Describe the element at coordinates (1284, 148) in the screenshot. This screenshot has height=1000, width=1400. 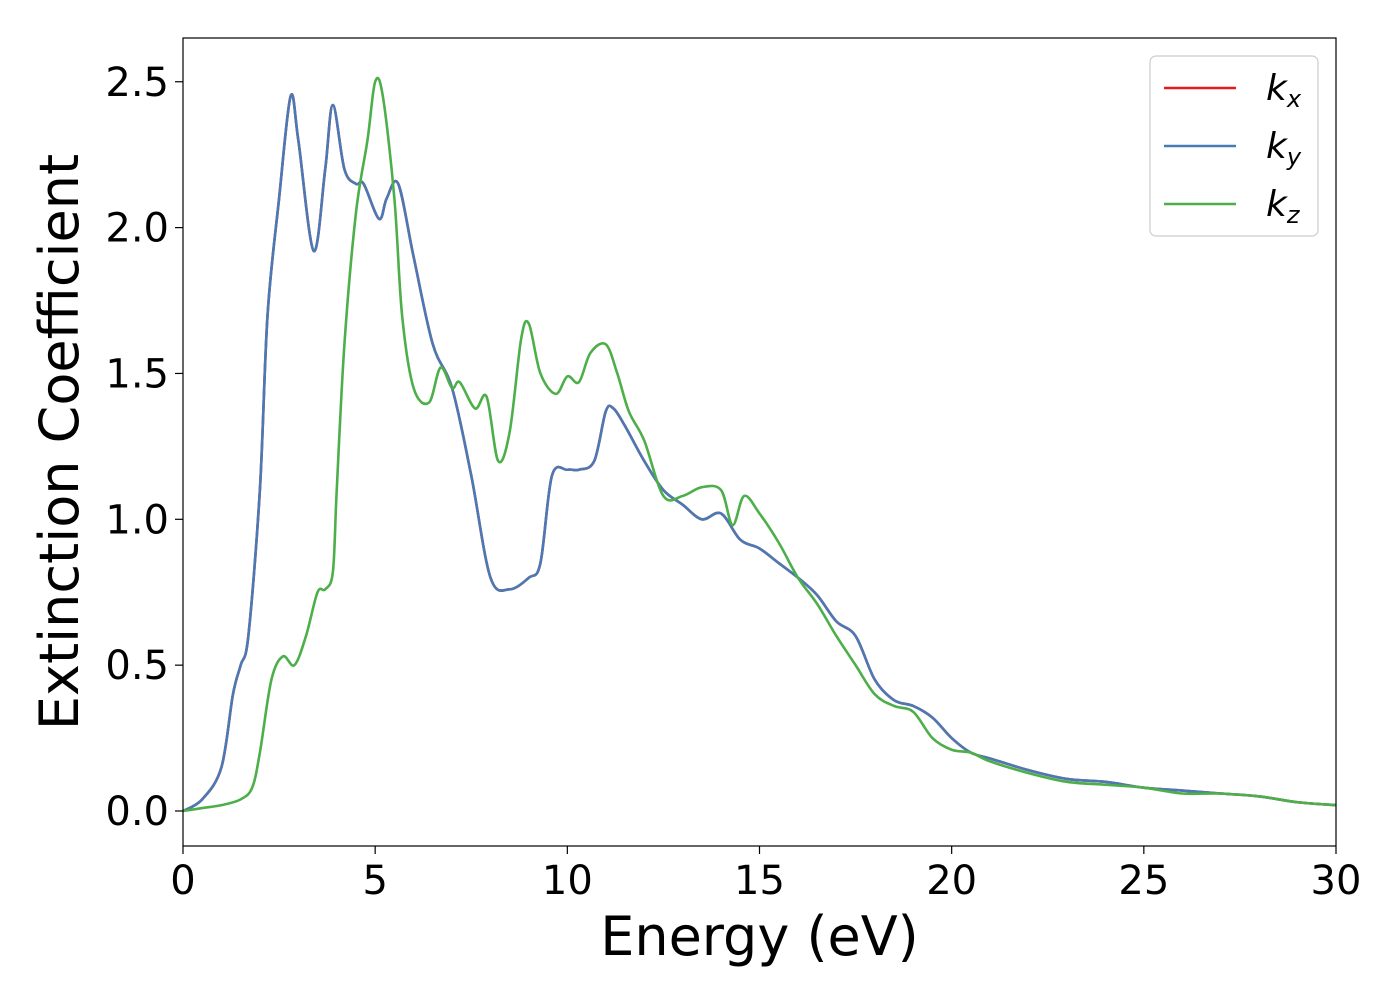
I see `legend-label-ky: ky` at that location.